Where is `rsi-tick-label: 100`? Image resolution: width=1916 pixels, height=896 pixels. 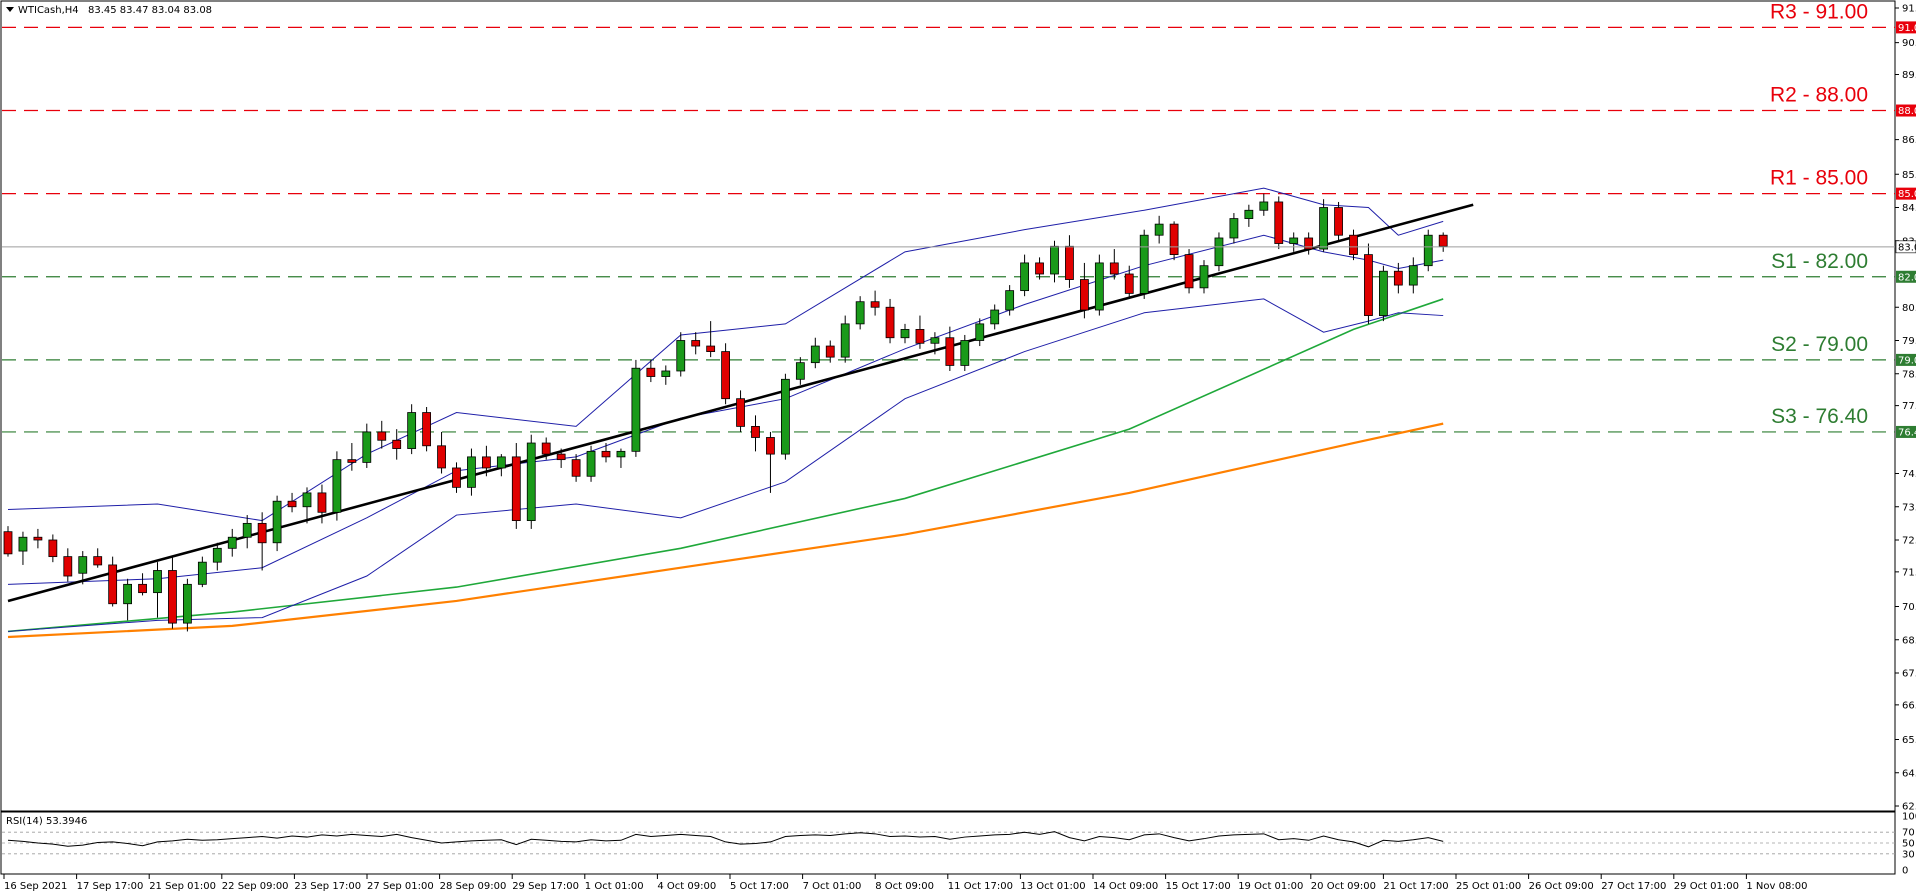 rsi-tick-label: 100 is located at coordinates (1909, 817).